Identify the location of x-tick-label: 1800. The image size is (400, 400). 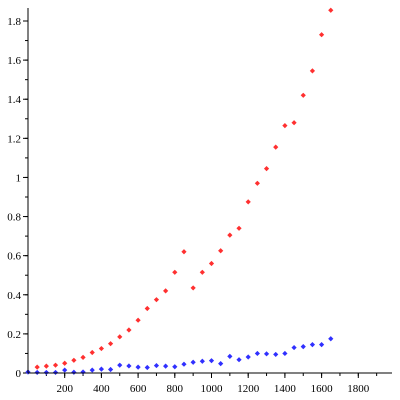
(358, 389).